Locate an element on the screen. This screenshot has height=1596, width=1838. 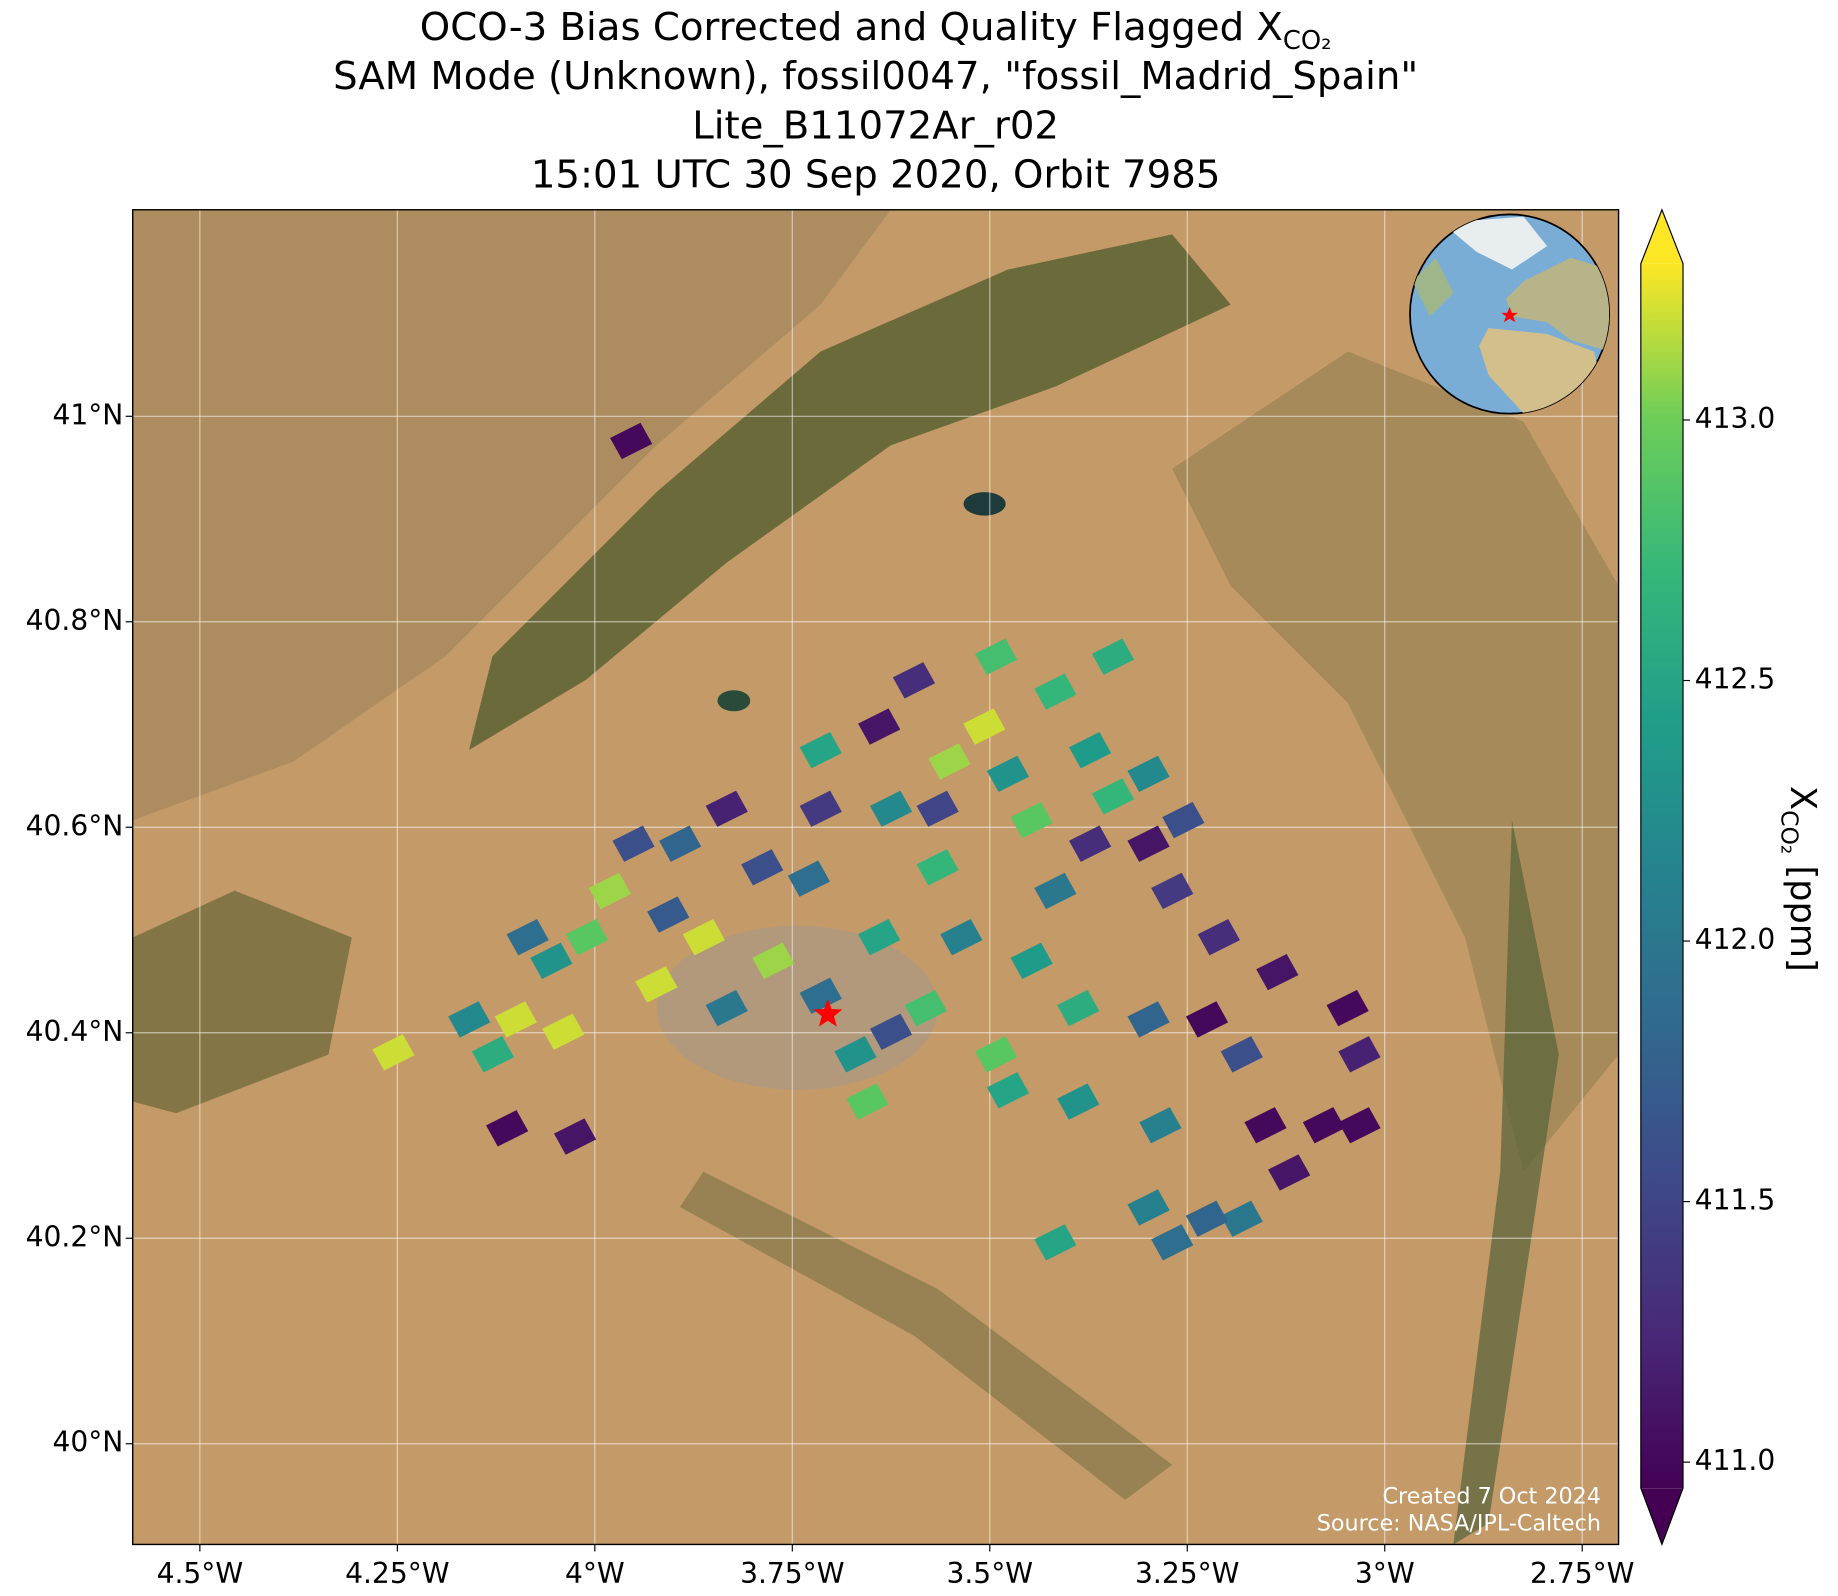
colorbar-body is located at coordinates (1662, 876).